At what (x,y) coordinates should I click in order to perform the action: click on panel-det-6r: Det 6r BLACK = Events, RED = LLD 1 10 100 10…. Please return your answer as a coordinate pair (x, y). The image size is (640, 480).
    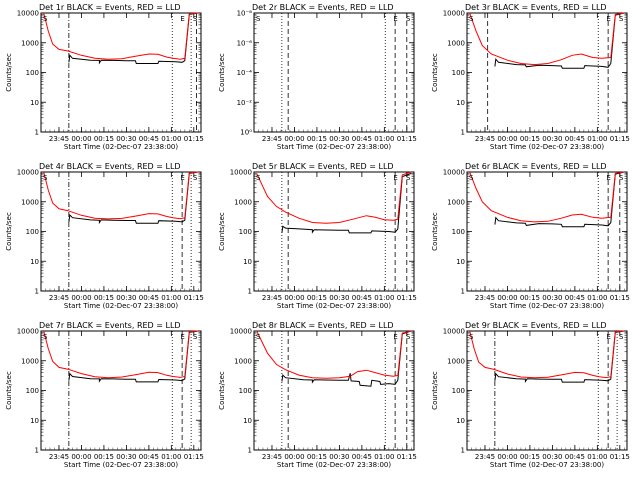
    Looking at the image, I should click on (530, 236).